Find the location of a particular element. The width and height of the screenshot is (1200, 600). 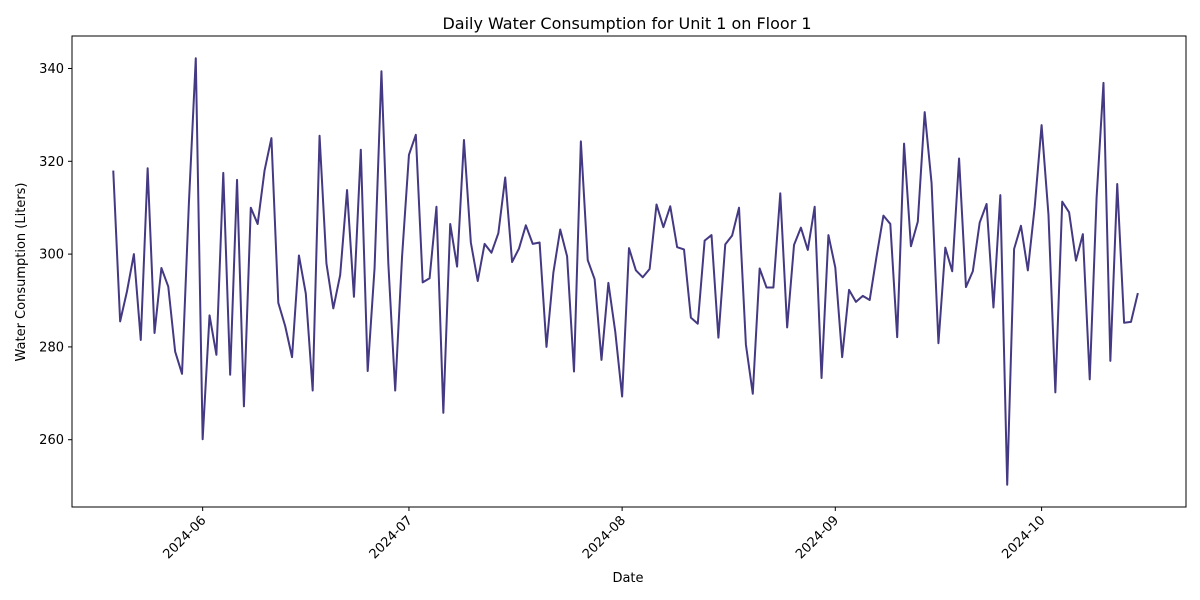

x-tick-label: 2024-09 is located at coordinates (817, 537).